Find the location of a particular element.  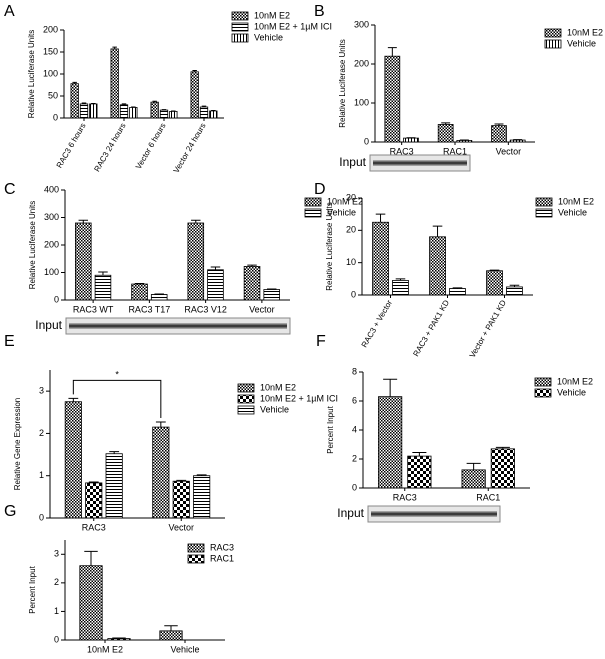

annotation: * is located at coordinates (117, 375).